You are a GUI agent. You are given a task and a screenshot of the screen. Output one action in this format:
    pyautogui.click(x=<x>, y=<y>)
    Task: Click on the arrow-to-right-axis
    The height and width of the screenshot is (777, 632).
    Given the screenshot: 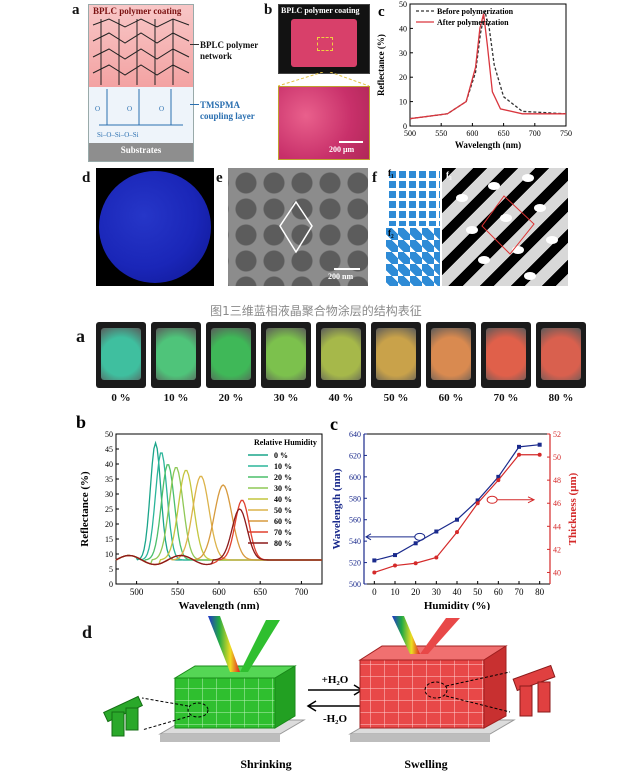 What is the action you would take?
    pyautogui.click(x=516, y=500)
    